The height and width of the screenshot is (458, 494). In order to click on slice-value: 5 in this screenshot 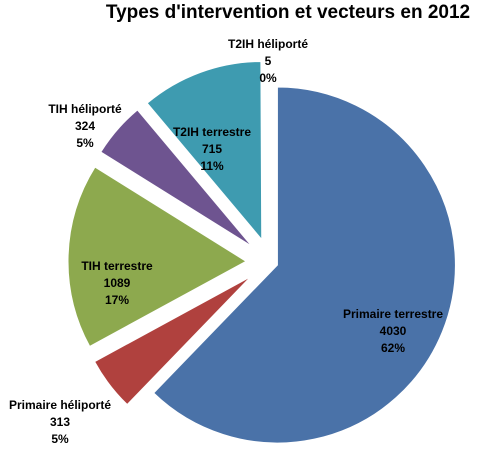, I will do `click(268, 61)`.